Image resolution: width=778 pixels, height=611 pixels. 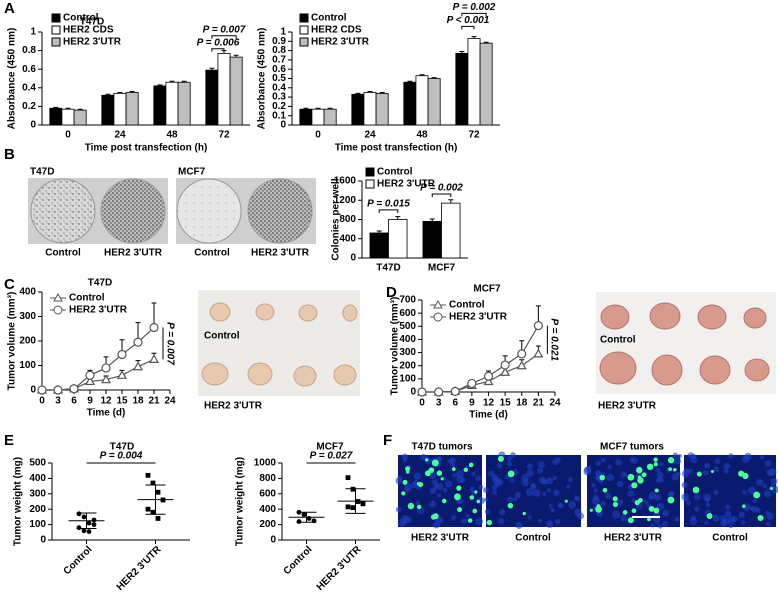 What do you see at coordinates (632, 447) in the screenshot?
I see `image-title: MCF7 tumors` at bounding box center [632, 447].